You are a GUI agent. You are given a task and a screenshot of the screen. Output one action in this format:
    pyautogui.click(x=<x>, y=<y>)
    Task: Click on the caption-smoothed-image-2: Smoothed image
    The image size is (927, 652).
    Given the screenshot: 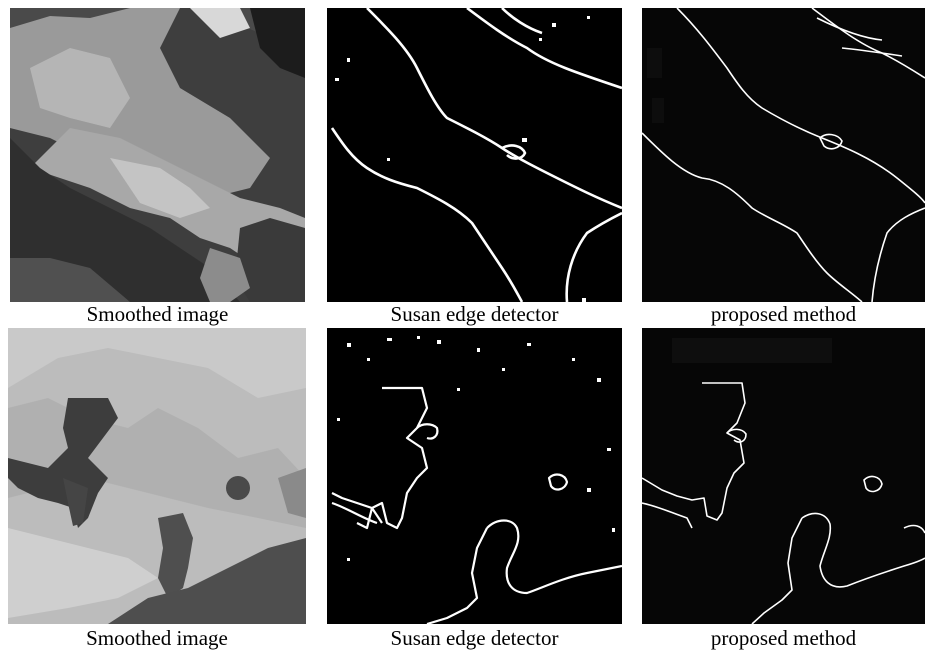 What is the action you would take?
    pyautogui.click(x=157, y=638)
    